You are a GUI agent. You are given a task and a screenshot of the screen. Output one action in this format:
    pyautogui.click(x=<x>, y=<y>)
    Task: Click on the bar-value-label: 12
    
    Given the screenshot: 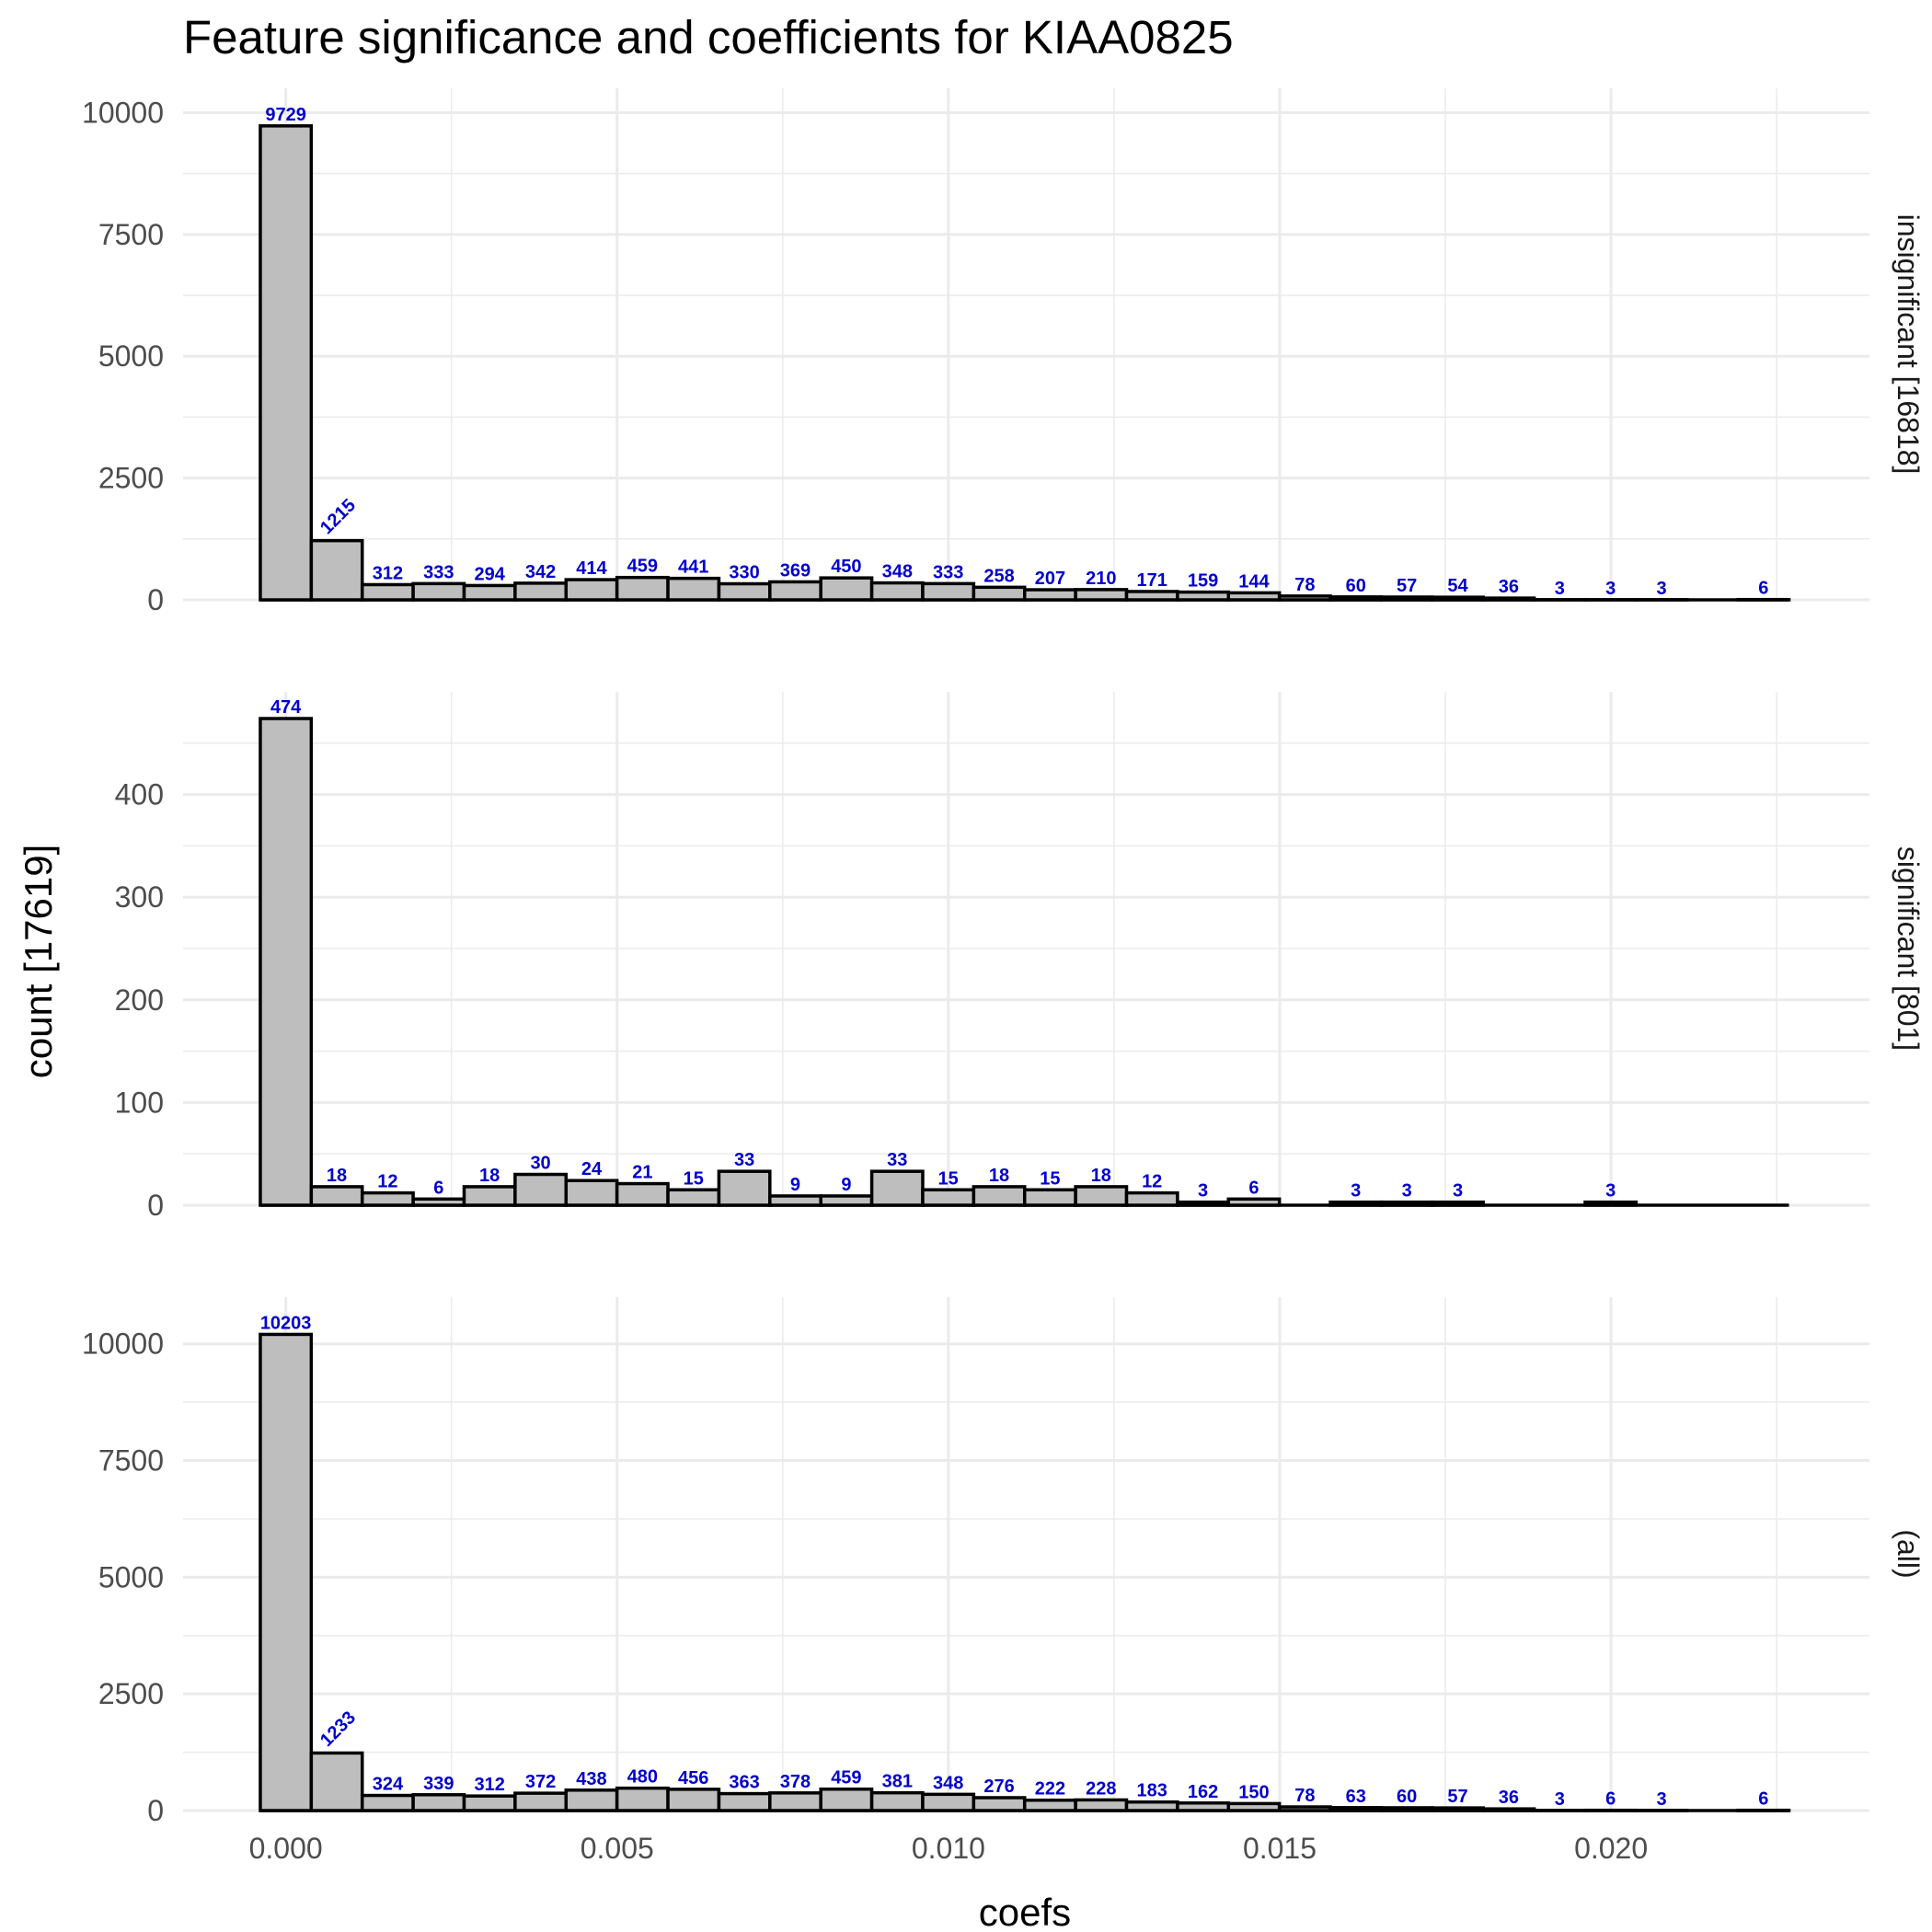 What is the action you would take?
    pyautogui.click(x=387, y=1182)
    